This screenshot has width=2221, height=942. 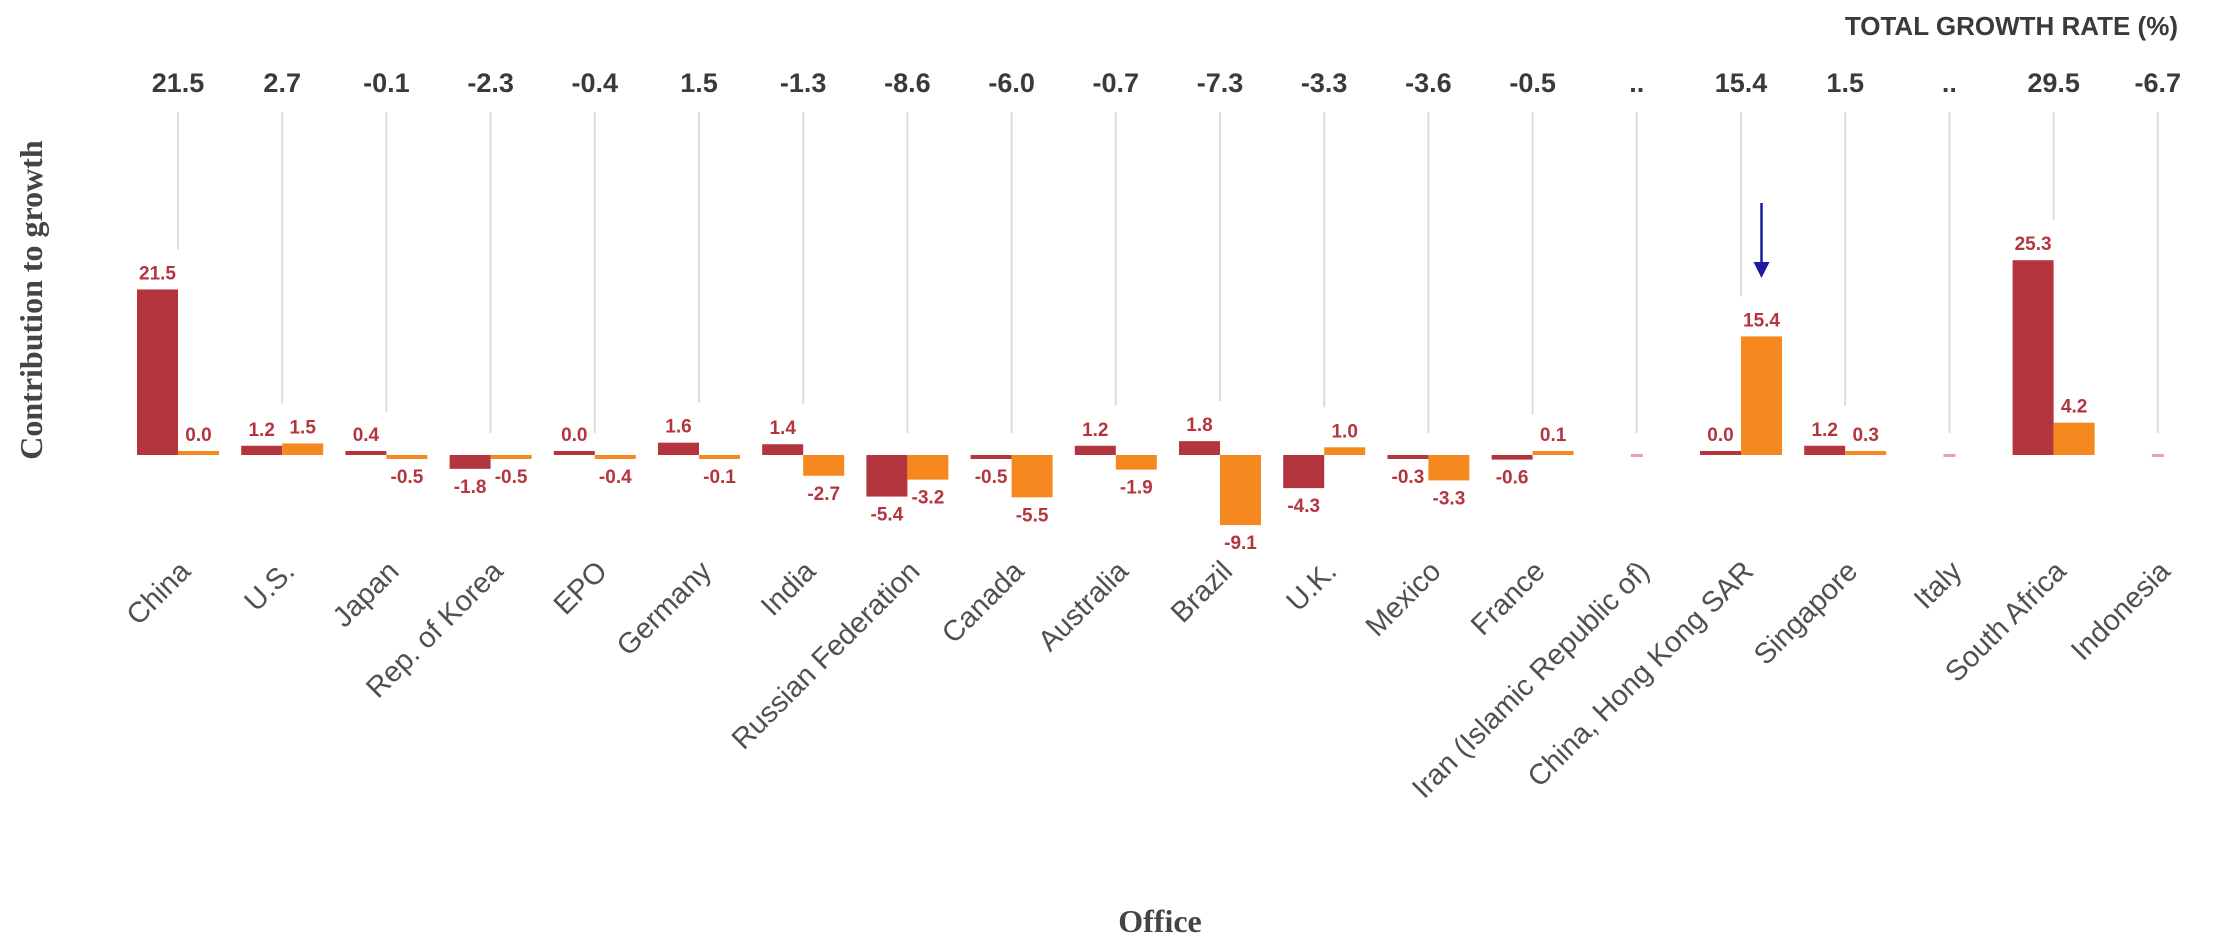 What do you see at coordinates (595, 83) in the screenshot?
I see `total-growth-label: -0.4` at bounding box center [595, 83].